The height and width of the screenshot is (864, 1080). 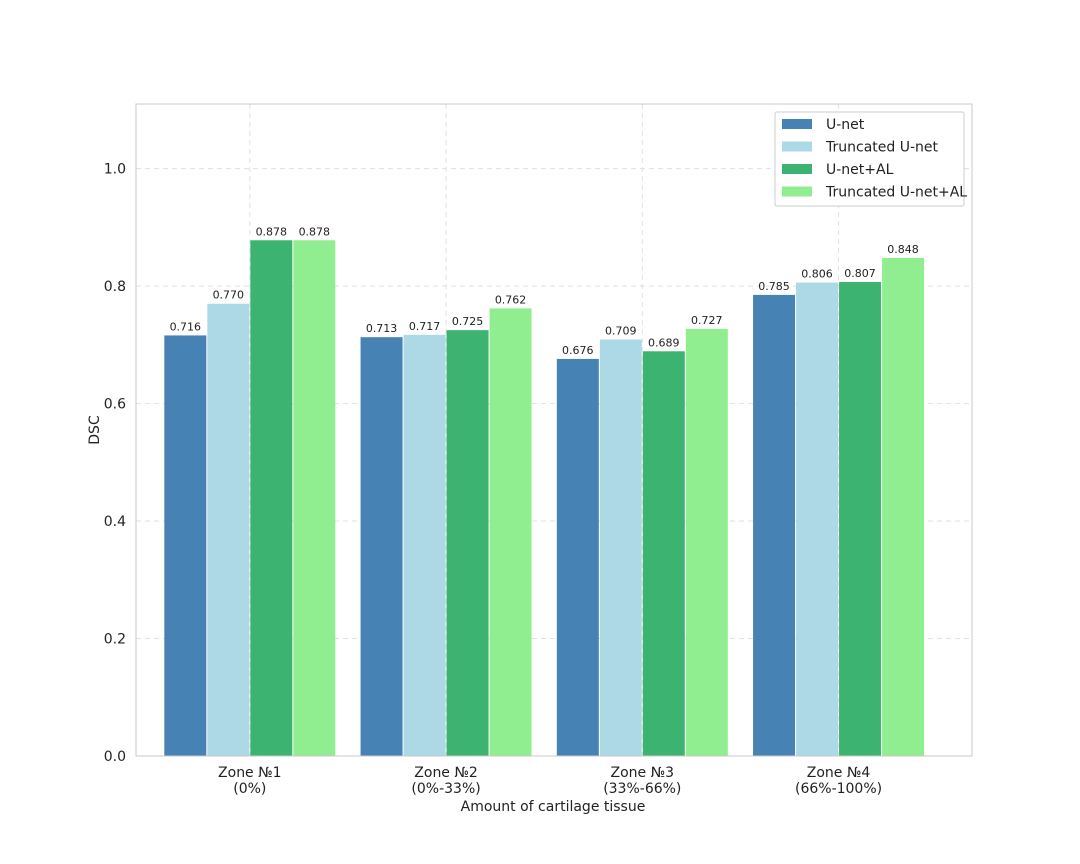 I want to click on x-tick-label: Zone №3 (33%-66%), so click(x=642, y=781).